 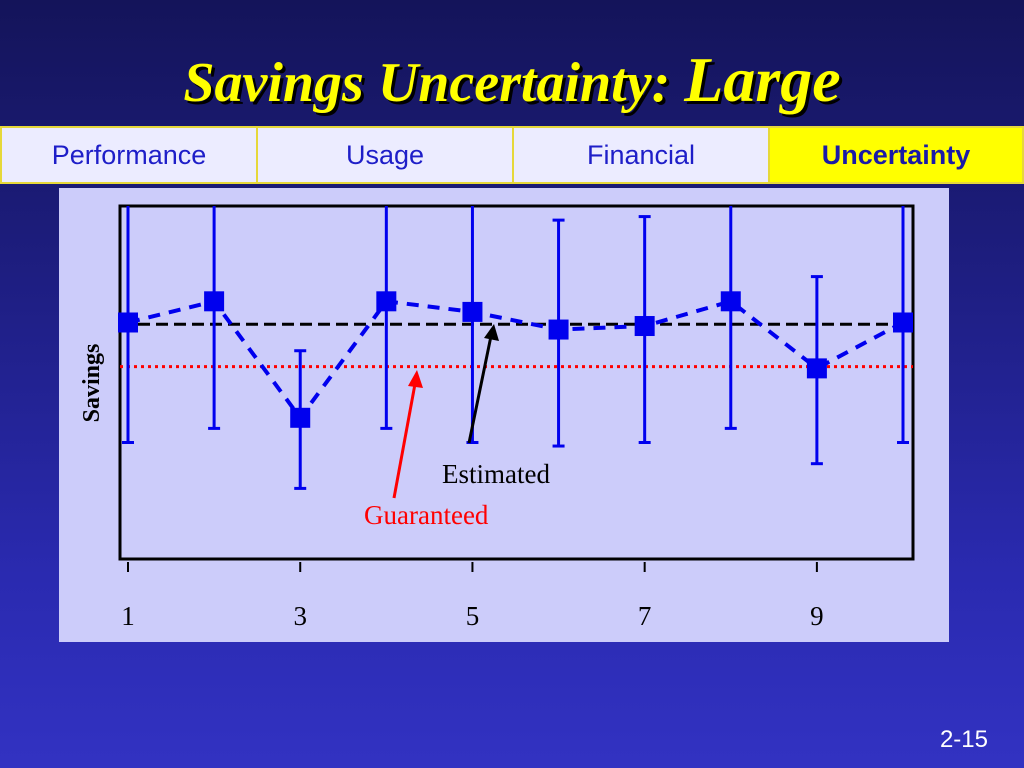 What do you see at coordinates (128, 616) in the screenshot?
I see `x-tick-label-1: 1` at bounding box center [128, 616].